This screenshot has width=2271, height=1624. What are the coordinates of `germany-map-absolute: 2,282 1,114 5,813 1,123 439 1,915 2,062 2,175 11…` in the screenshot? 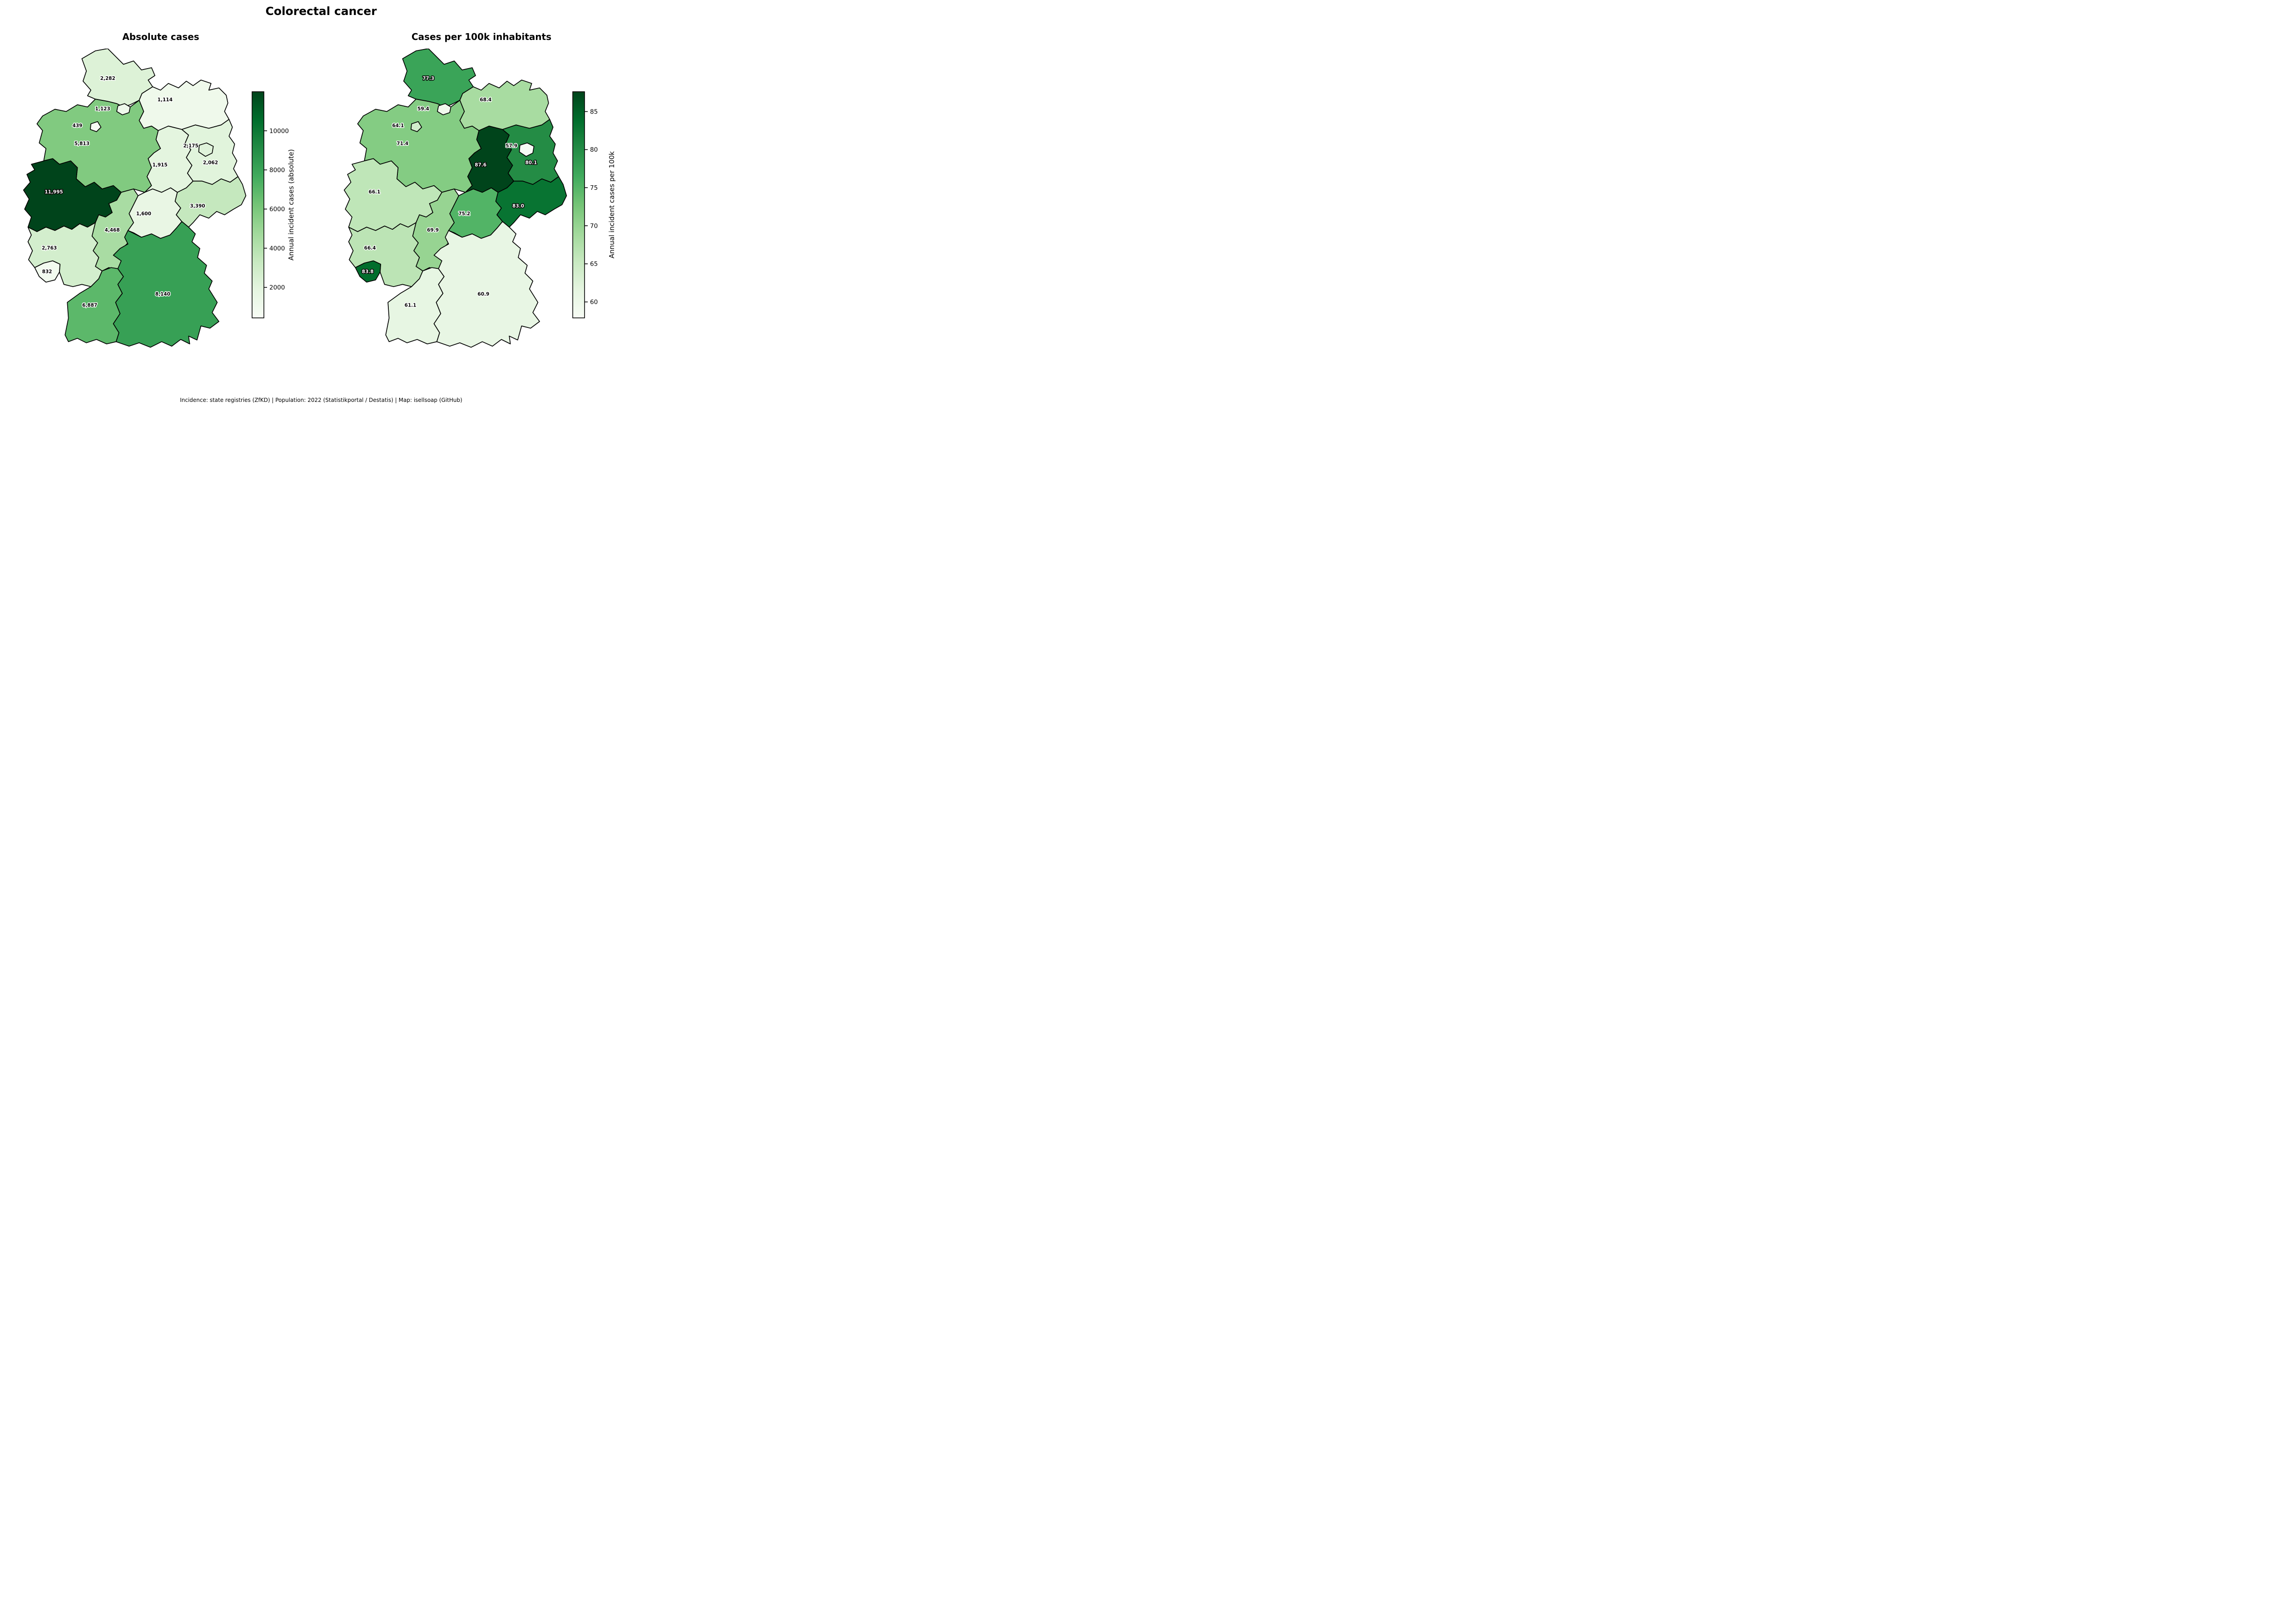 It's located at (135, 198).